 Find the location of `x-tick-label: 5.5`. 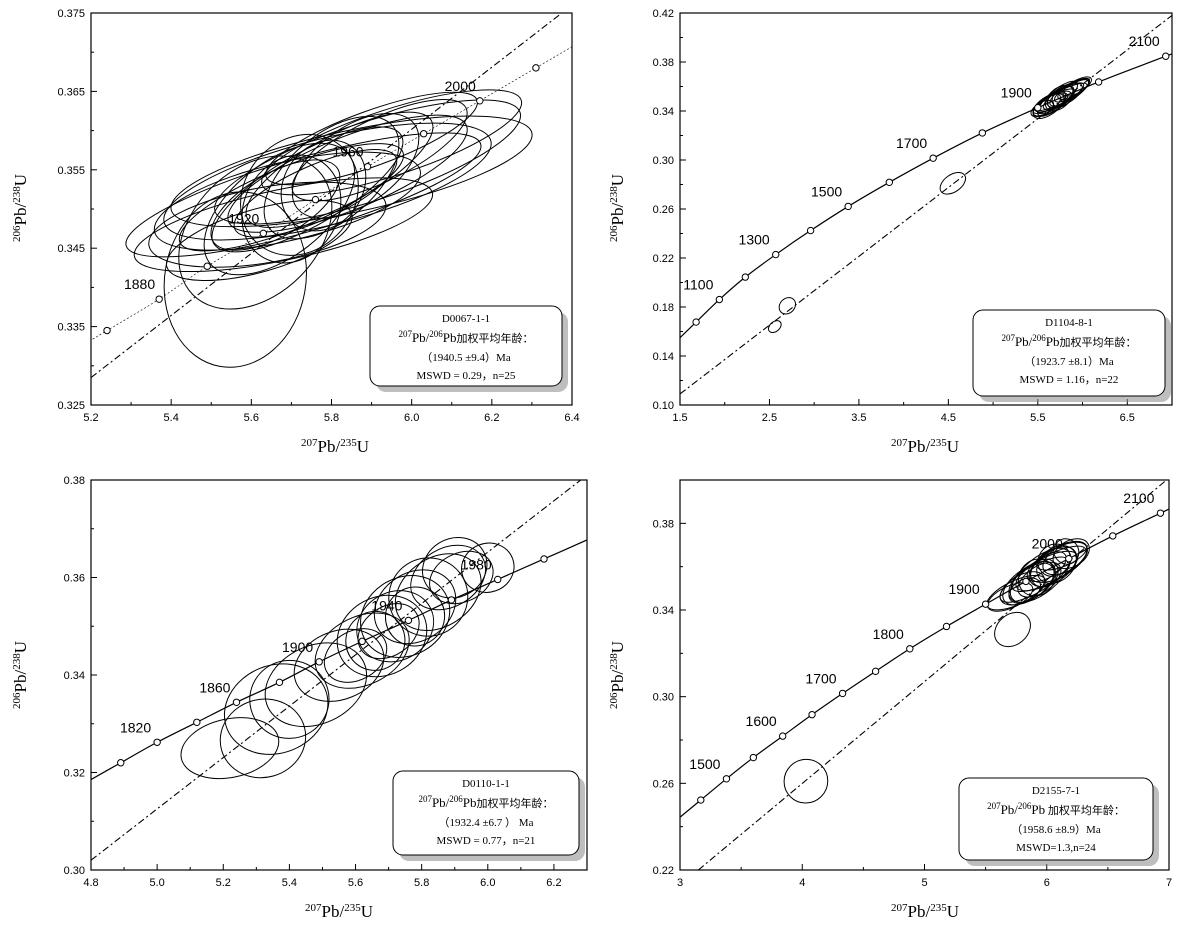

x-tick-label: 5.5 is located at coordinates (1037, 418).